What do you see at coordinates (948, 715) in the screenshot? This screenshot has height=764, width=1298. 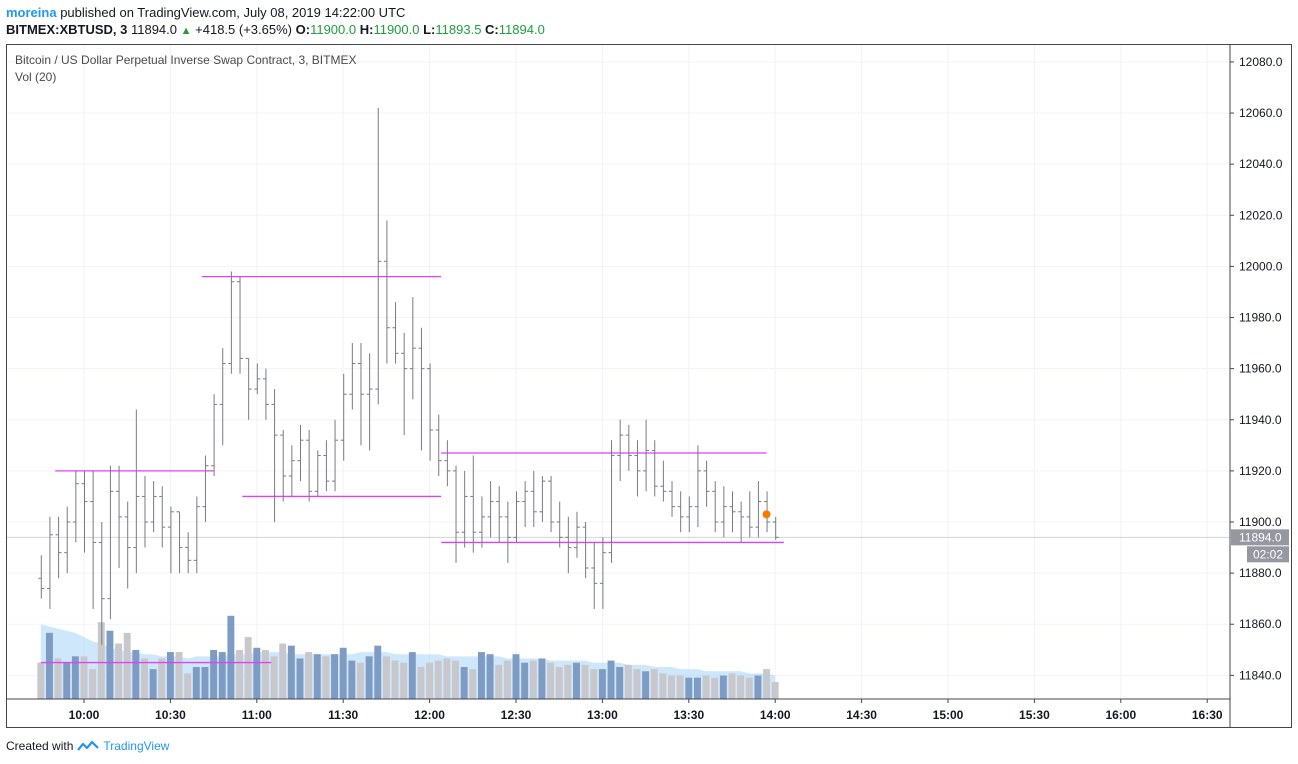 I see `time-tick-label: 15:00` at bounding box center [948, 715].